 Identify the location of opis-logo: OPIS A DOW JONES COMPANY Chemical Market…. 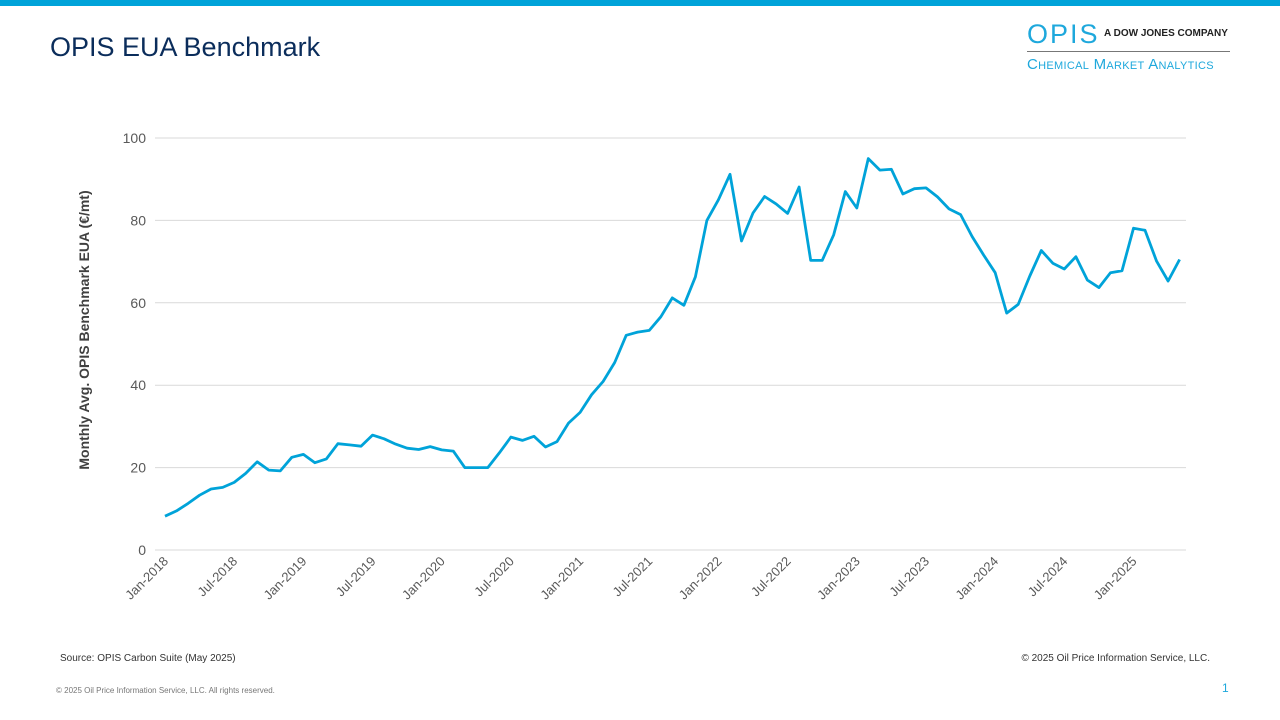
(1128, 46).